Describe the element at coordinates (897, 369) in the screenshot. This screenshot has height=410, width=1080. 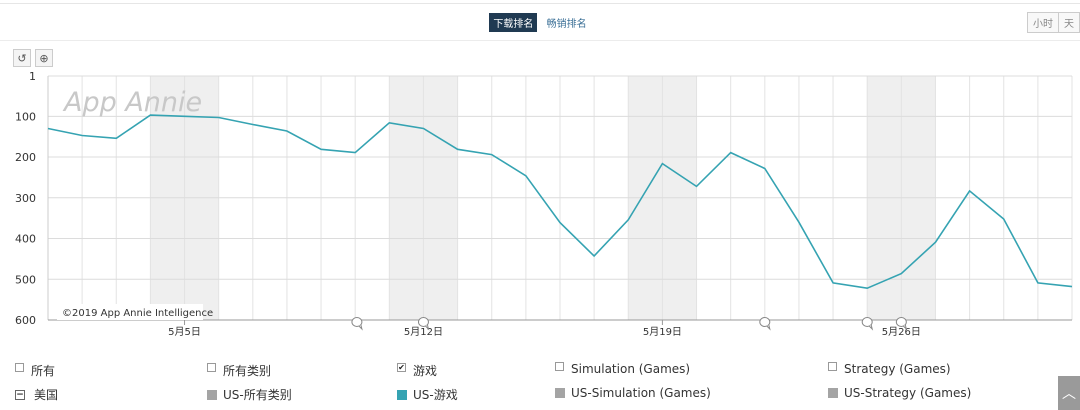
I see `legend-strategy-label: Strategy (Games)` at that location.